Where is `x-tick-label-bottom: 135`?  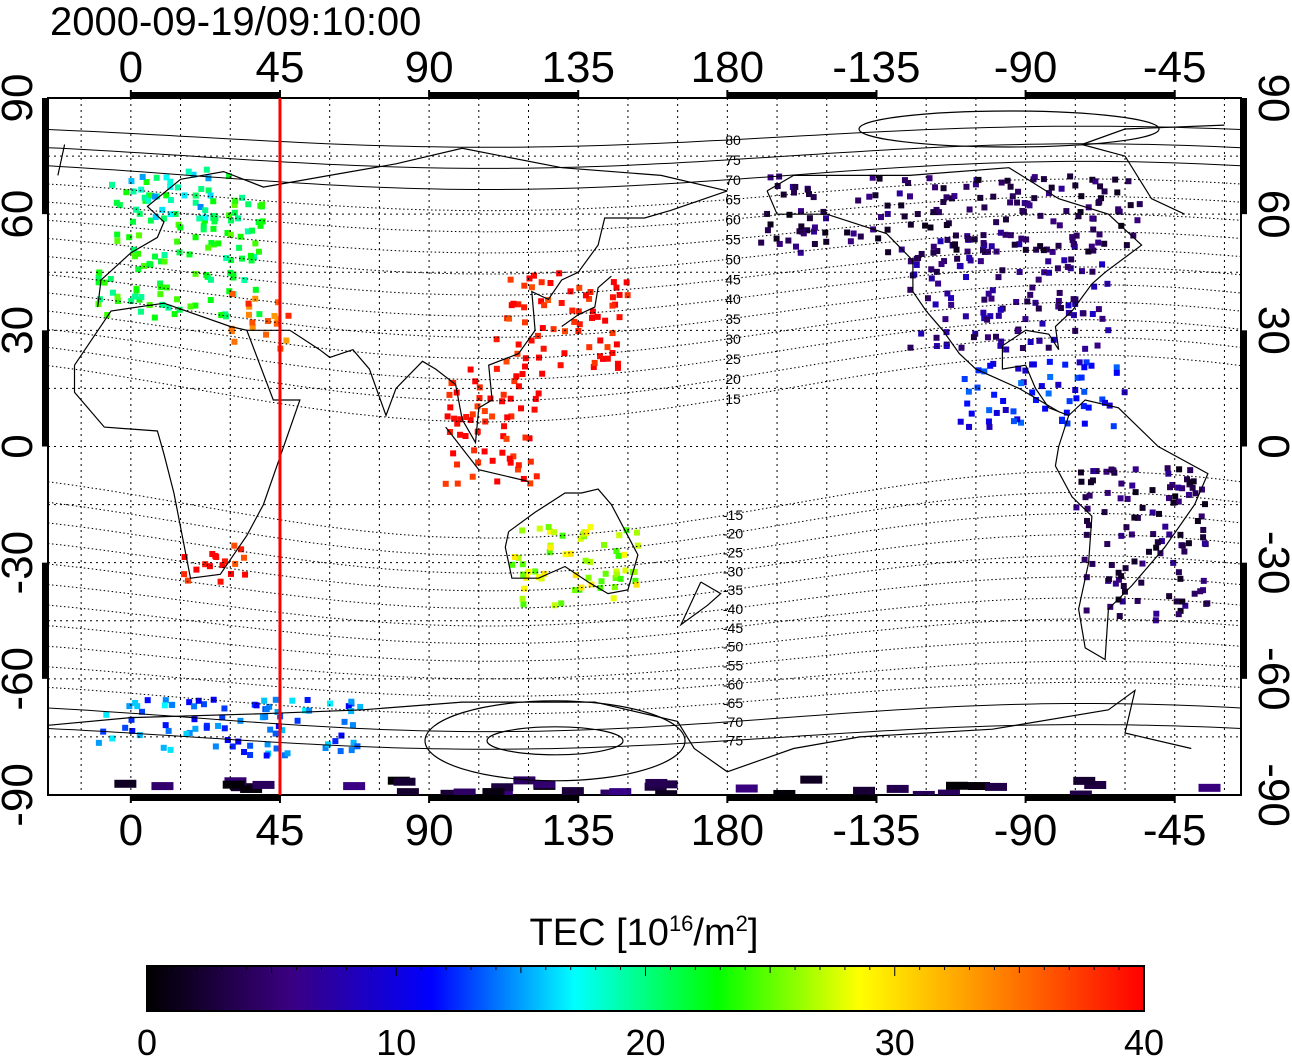
x-tick-label-bottom: 135 is located at coordinates (578, 830).